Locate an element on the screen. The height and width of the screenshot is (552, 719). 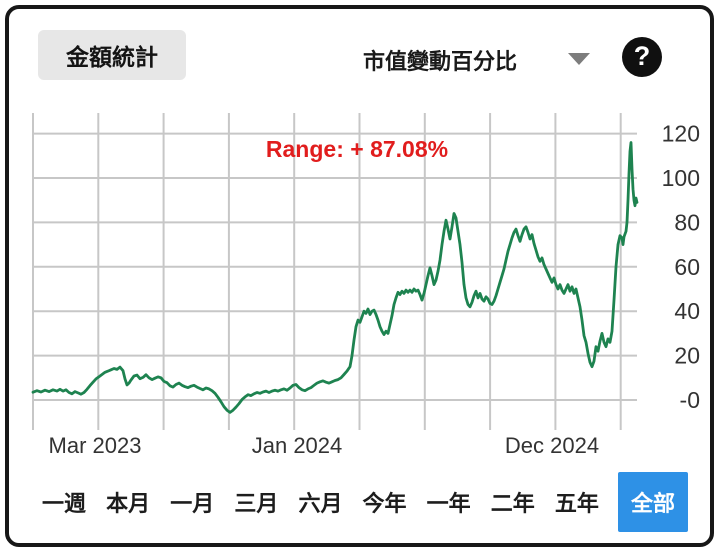
help-icon: ? is located at coordinates (642, 57).